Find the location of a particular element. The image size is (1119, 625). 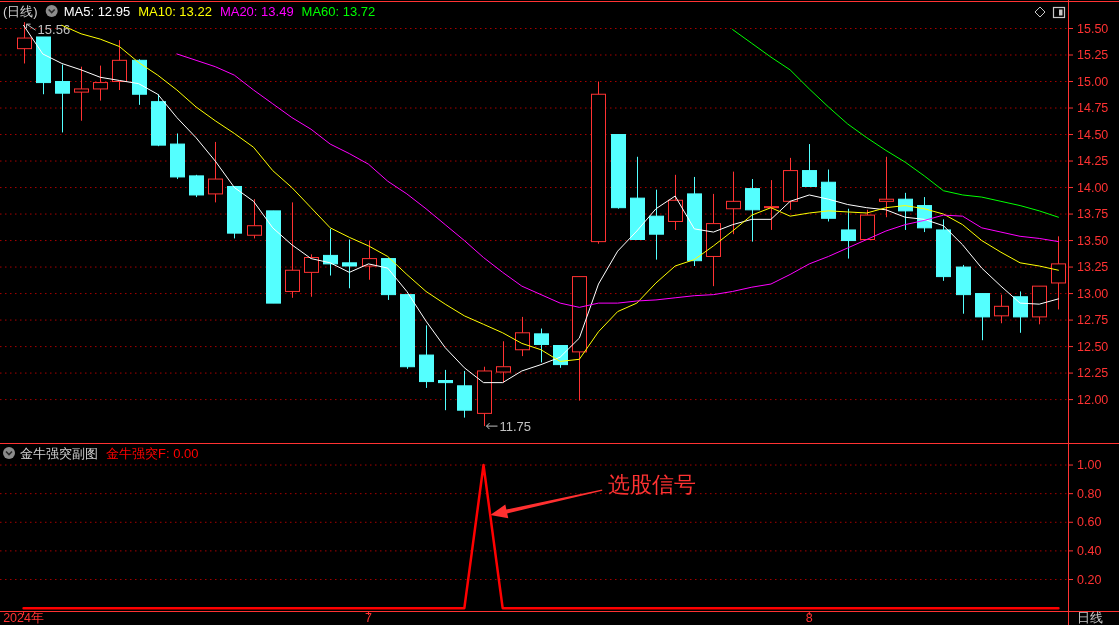

y-tick-label: 14.50 is located at coordinates (1093, 134).